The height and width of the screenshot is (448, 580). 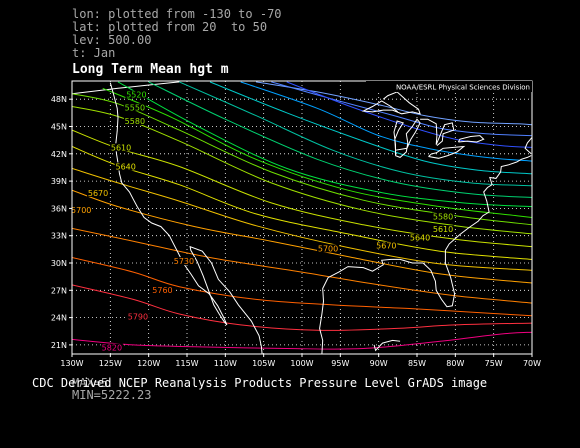 What do you see at coordinates (170, 27) in the screenshot?
I see `lat-range-text: lat: plotted from 20 to 50` at bounding box center [170, 27].